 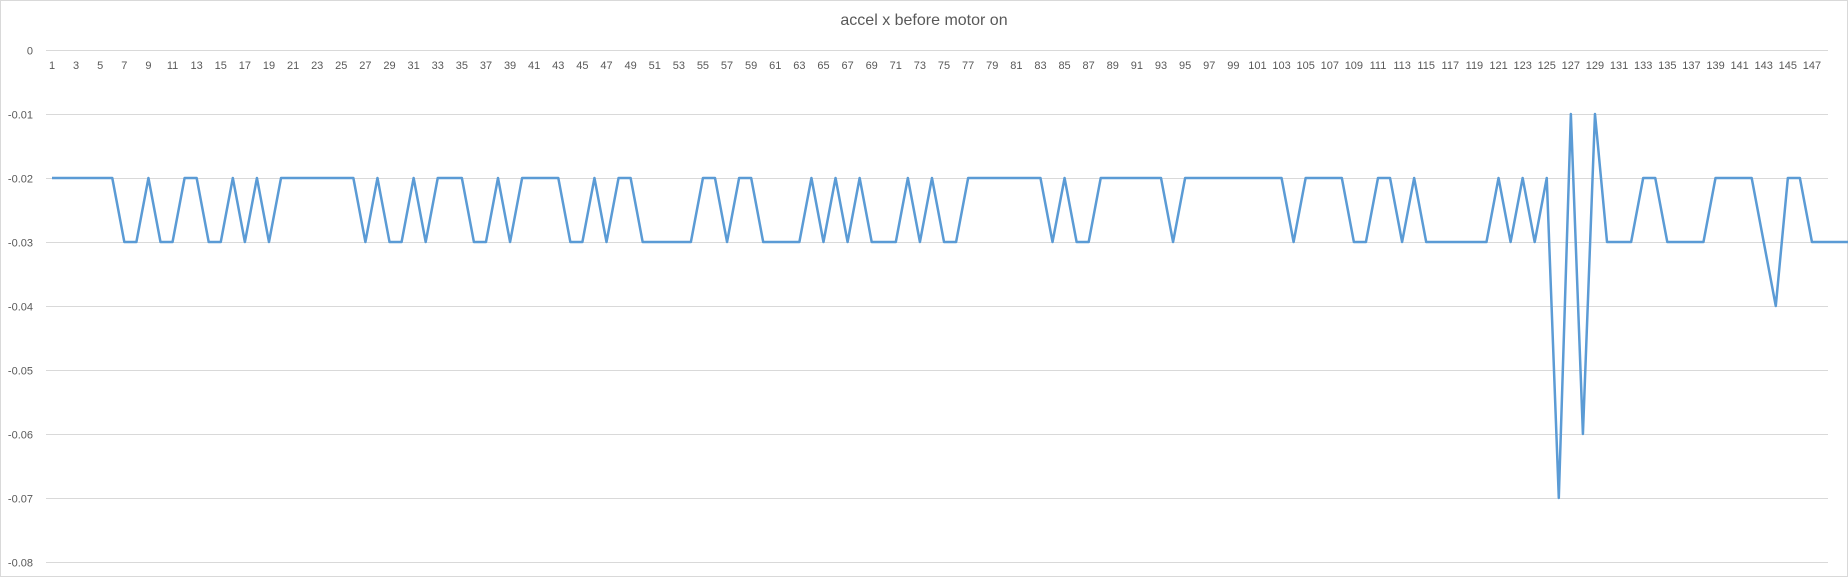 I want to click on x-tick-label: 91, so click(x=1137, y=66).